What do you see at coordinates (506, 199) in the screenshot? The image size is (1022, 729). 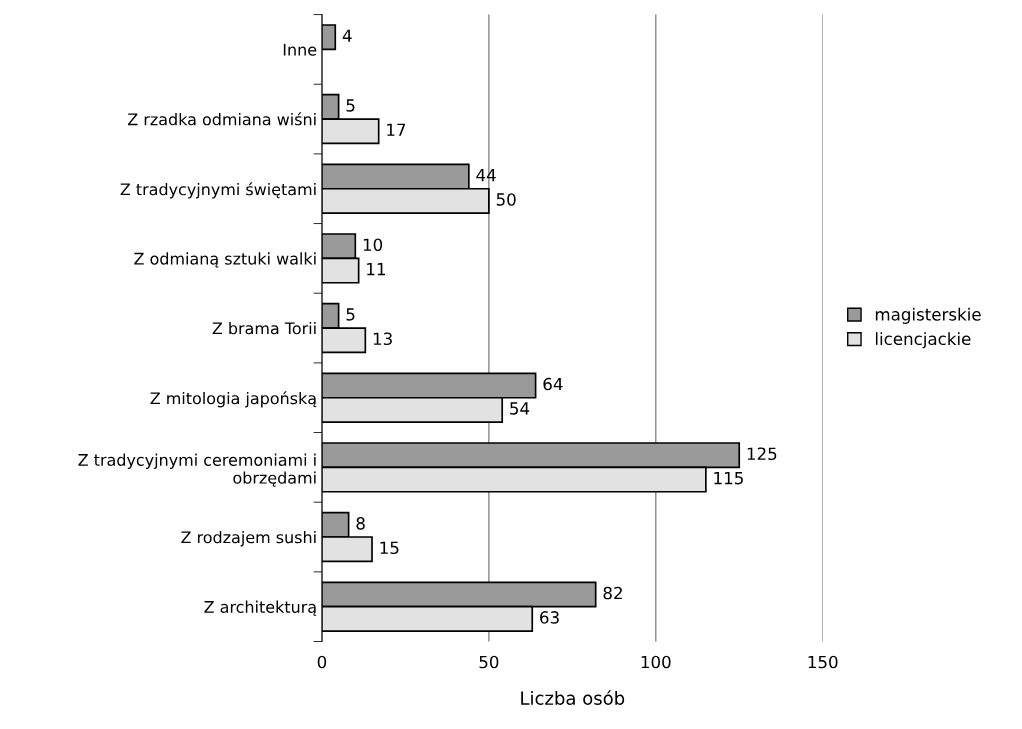 I see `data-label: 50` at bounding box center [506, 199].